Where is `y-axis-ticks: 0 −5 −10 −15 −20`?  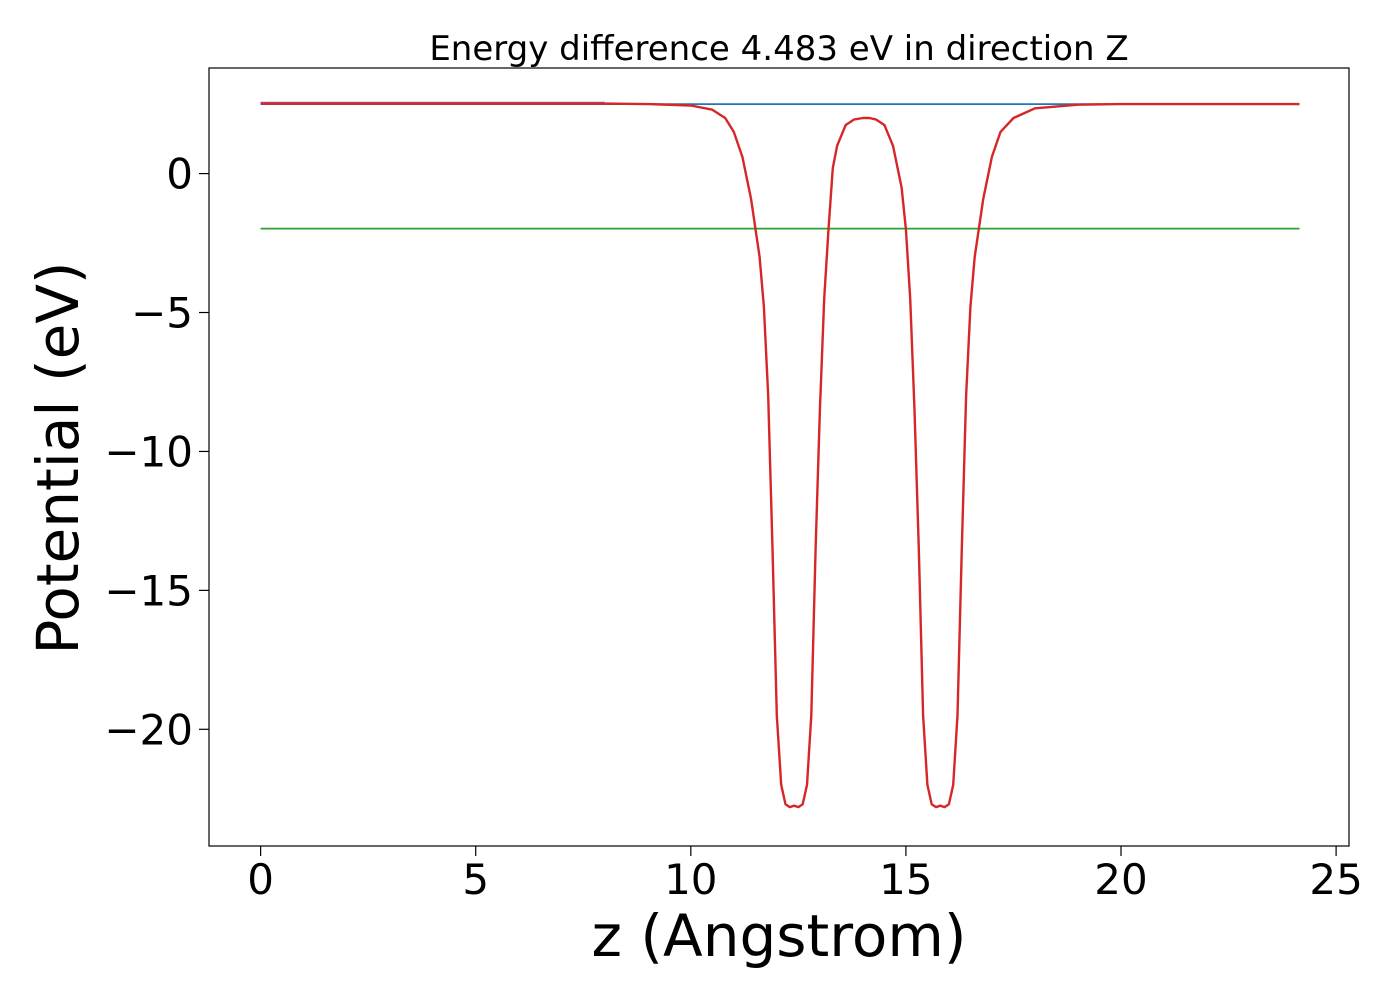 y-axis-ticks: 0 −5 −10 −15 −20 is located at coordinates (156, 452).